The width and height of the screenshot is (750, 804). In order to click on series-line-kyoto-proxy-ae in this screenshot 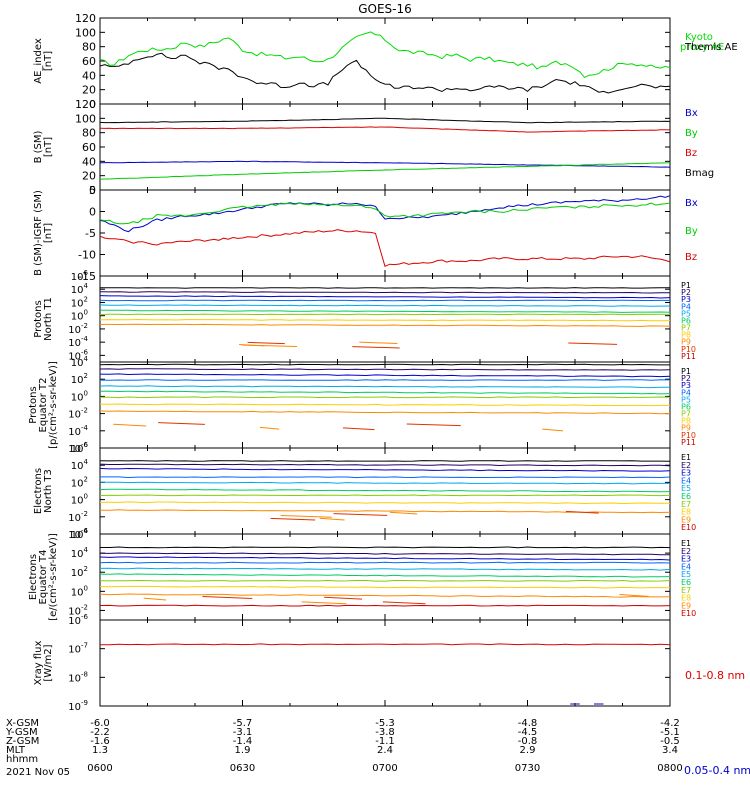, I will do `click(385, 55)`.